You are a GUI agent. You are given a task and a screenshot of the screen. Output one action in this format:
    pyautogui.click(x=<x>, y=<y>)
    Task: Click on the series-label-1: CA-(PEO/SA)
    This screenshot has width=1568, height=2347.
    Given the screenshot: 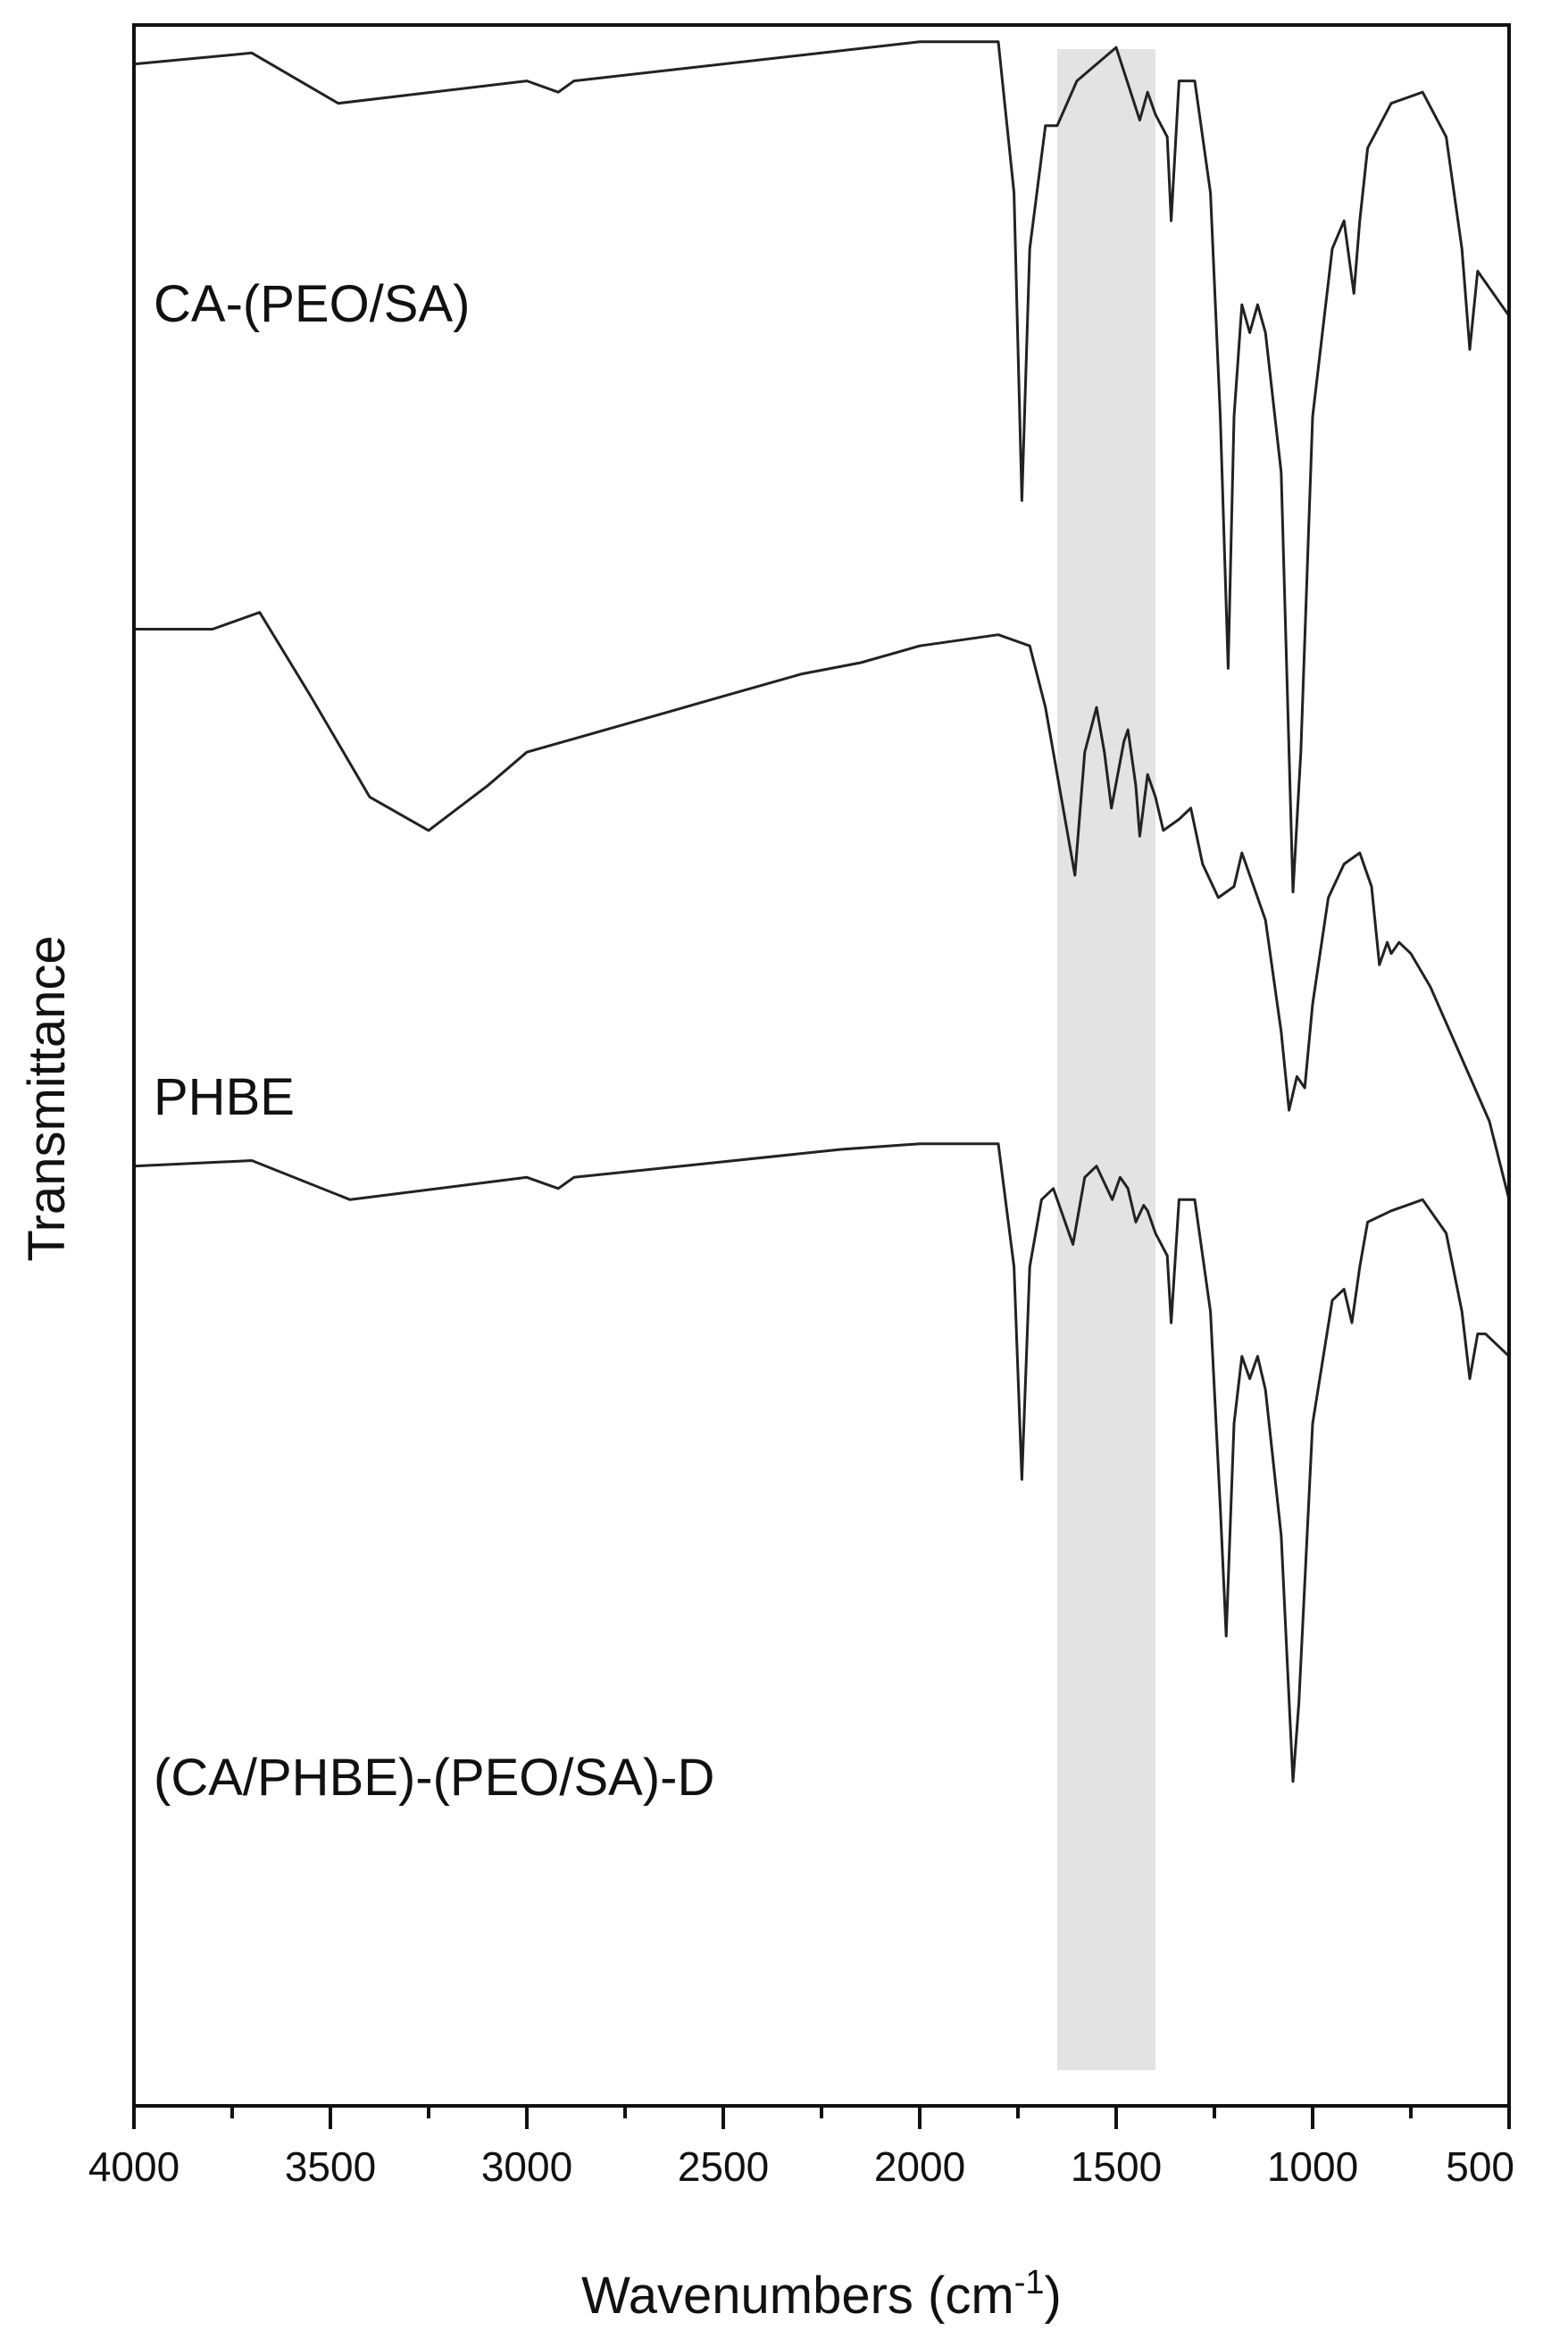 What is the action you would take?
    pyautogui.click(x=312, y=304)
    